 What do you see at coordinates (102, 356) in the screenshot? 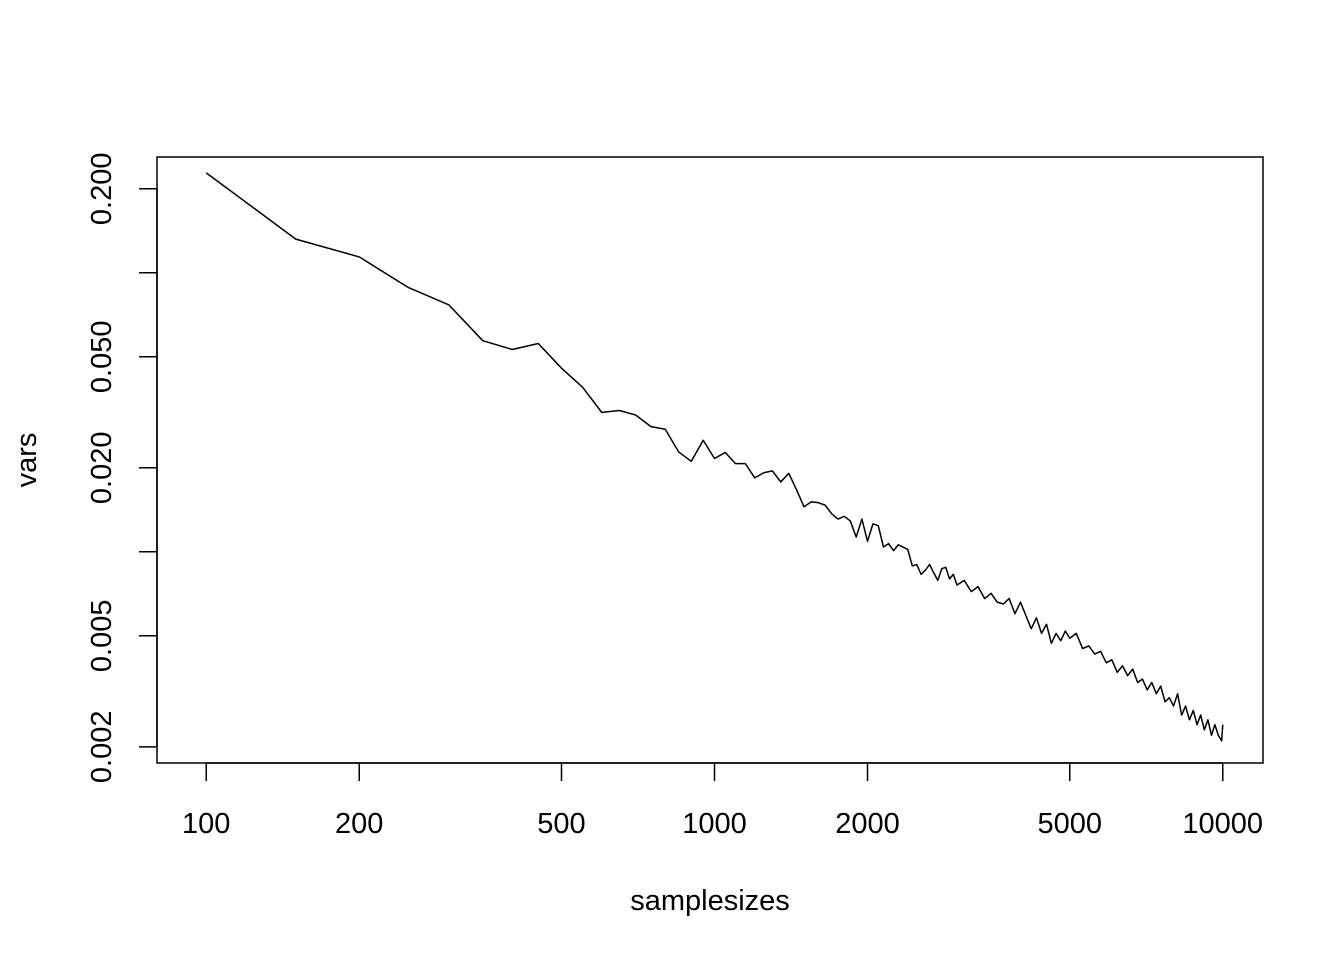
I see `y-tick-label: 0.050` at bounding box center [102, 356].